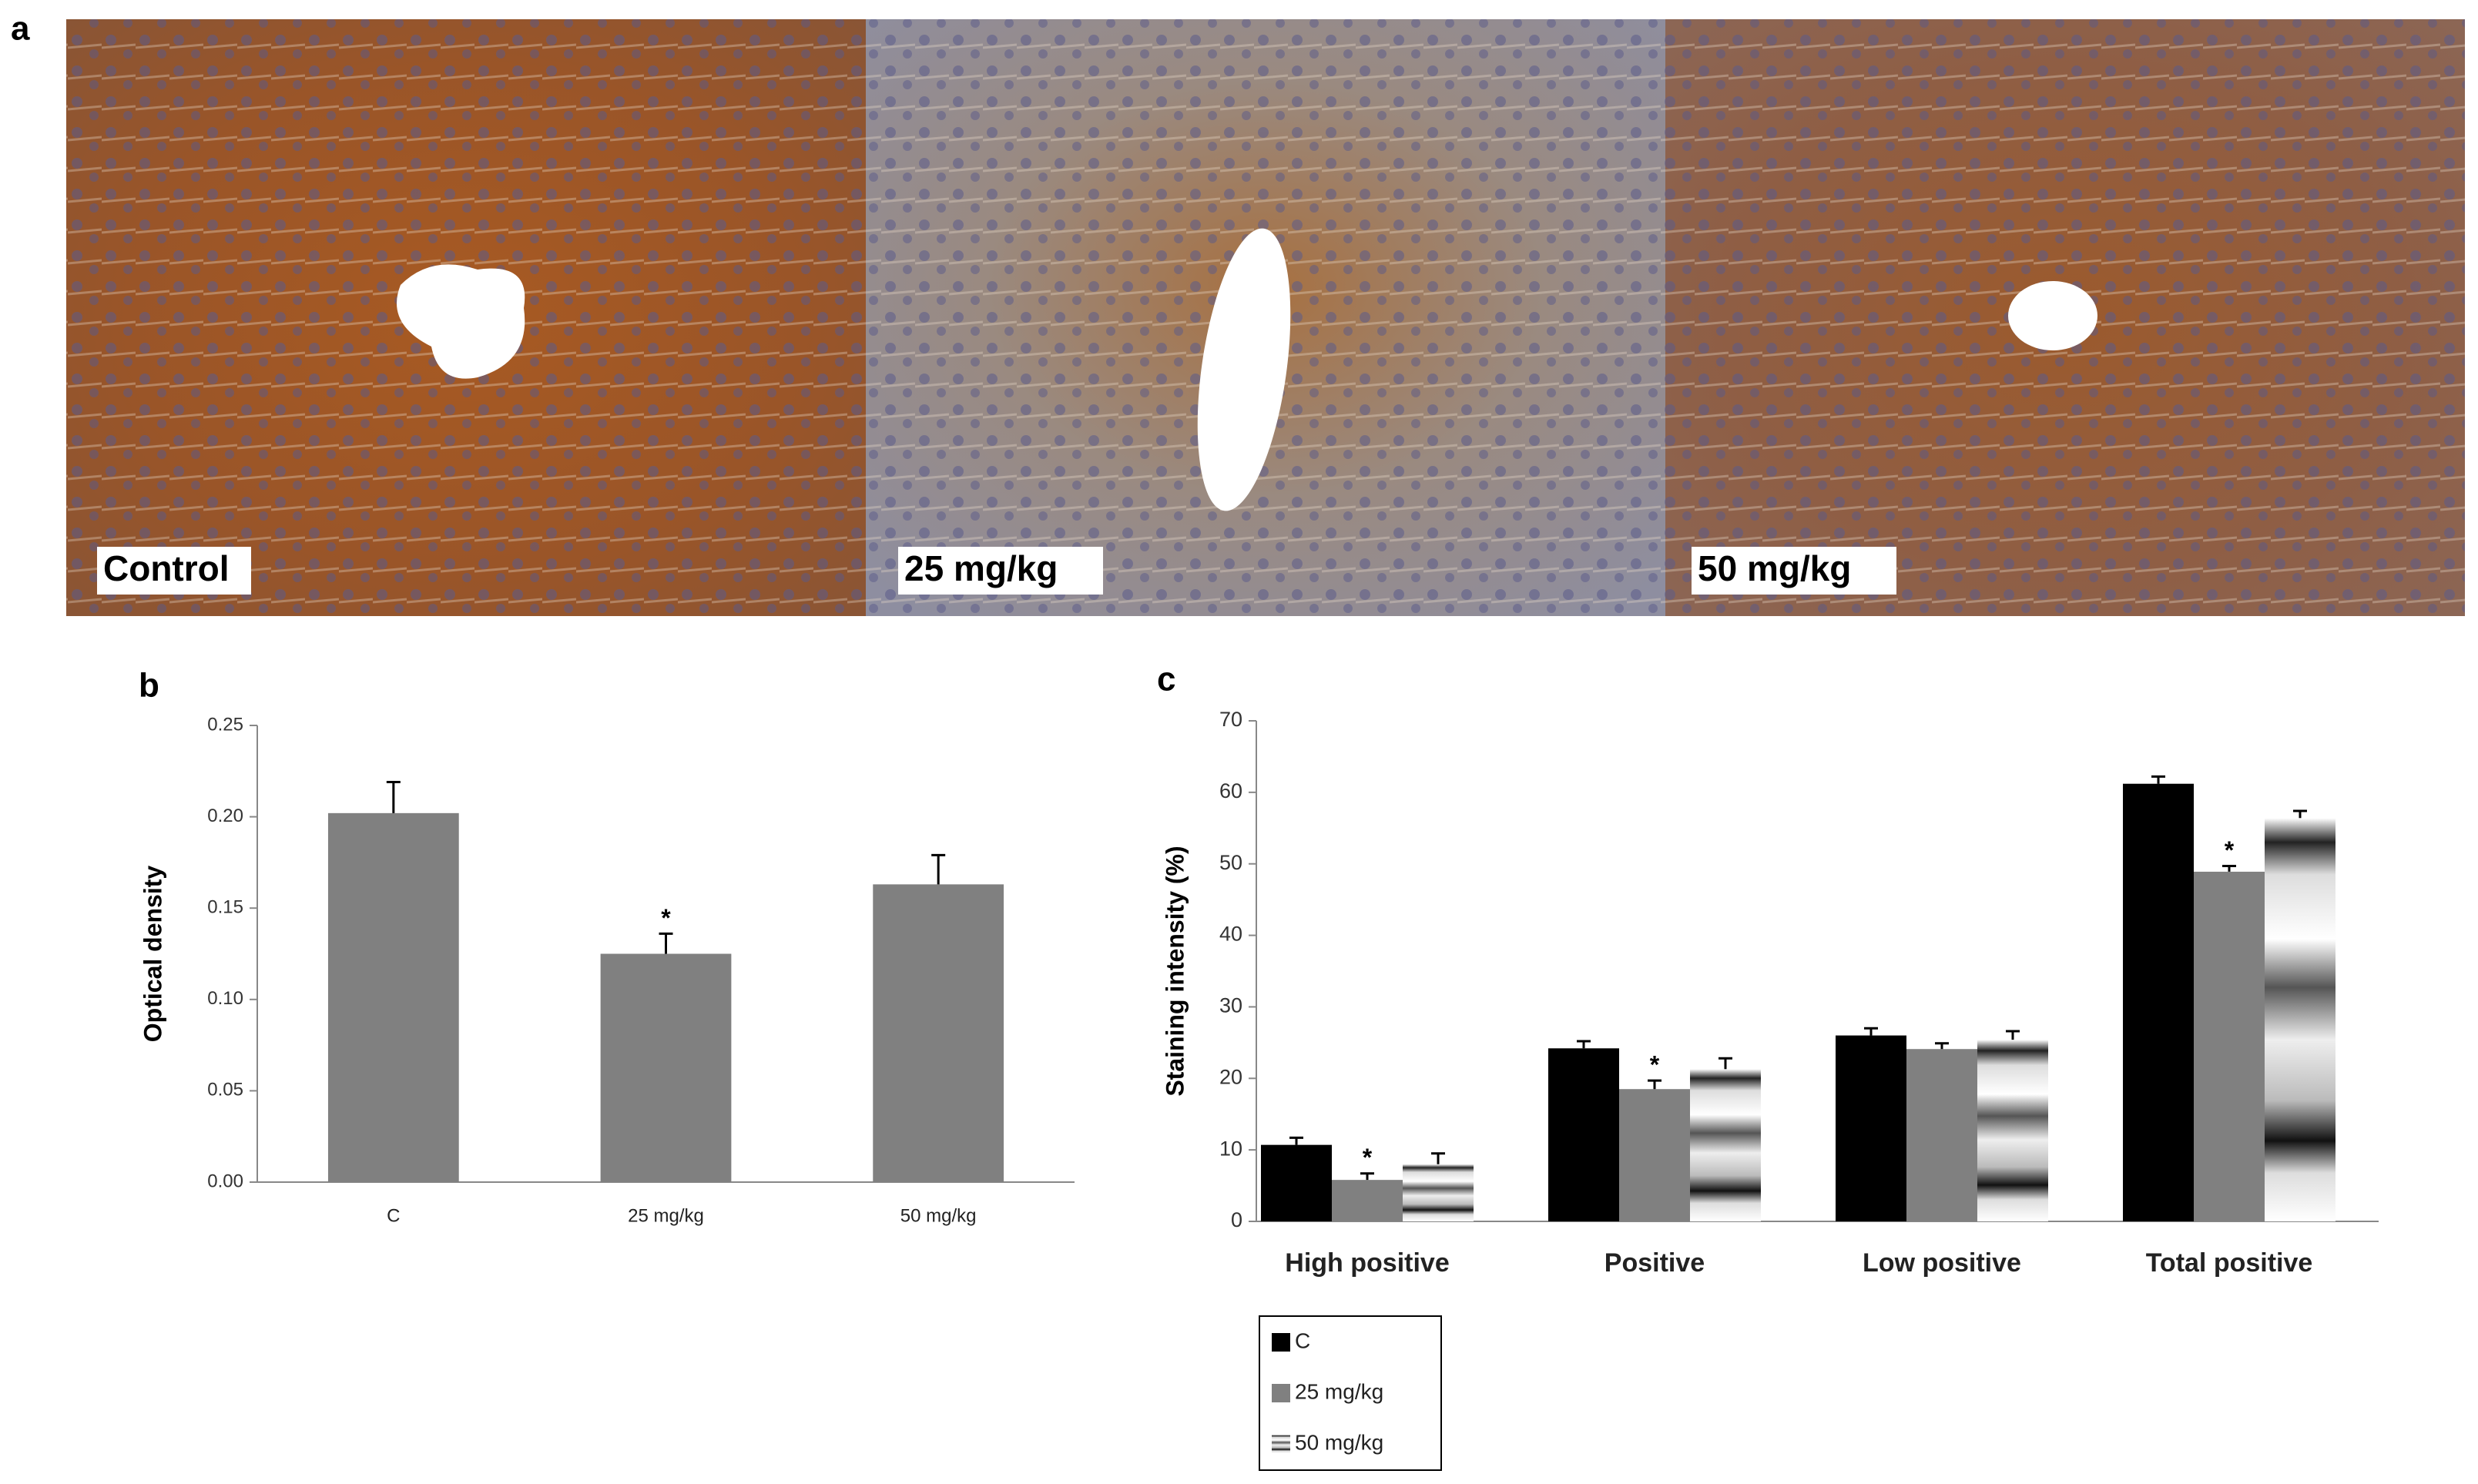  What do you see at coordinates (225, 1090) in the screenshot?
I see `y-tick-label: 0.05` at bounding box center [225, 1090].